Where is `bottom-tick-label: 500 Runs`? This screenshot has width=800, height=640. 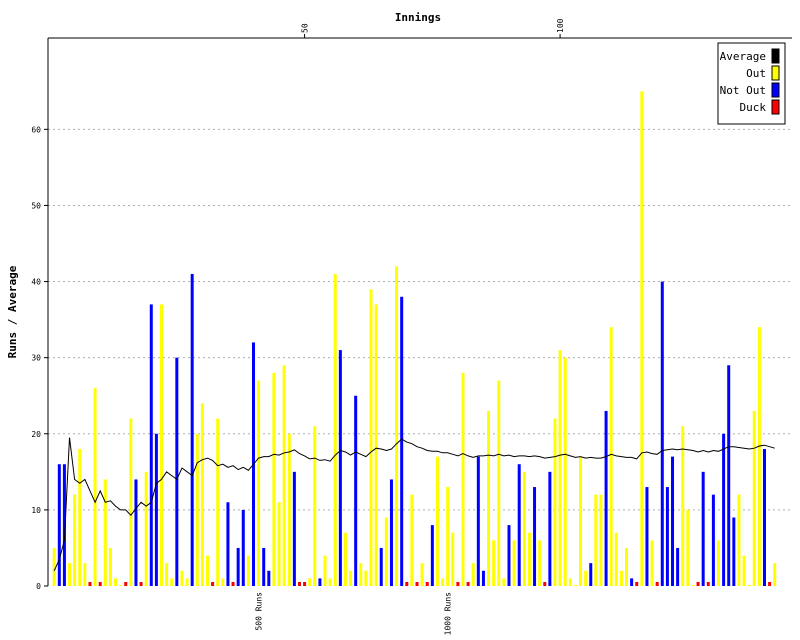 bottom-tick-label: 500 Runs is located at coordinates (259, 611).